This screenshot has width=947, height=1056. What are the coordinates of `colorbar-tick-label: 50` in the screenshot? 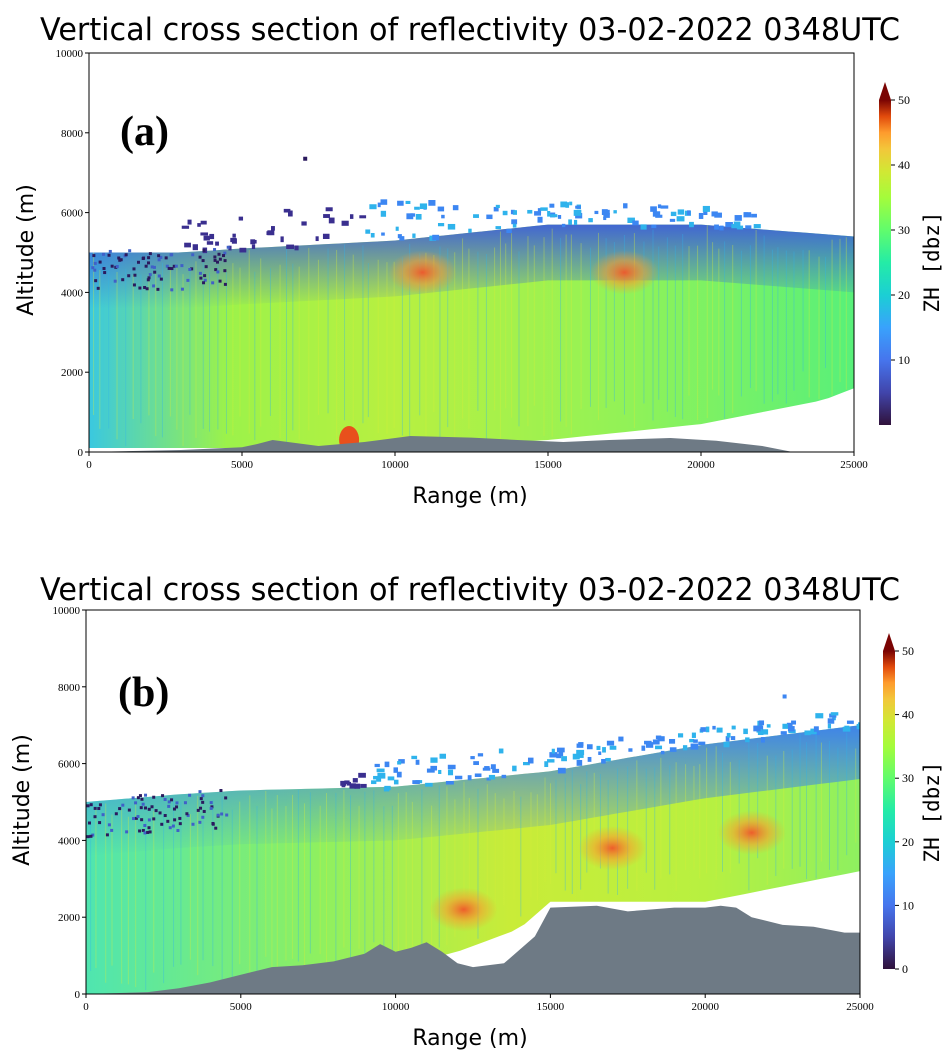 It's located at (904, 100).